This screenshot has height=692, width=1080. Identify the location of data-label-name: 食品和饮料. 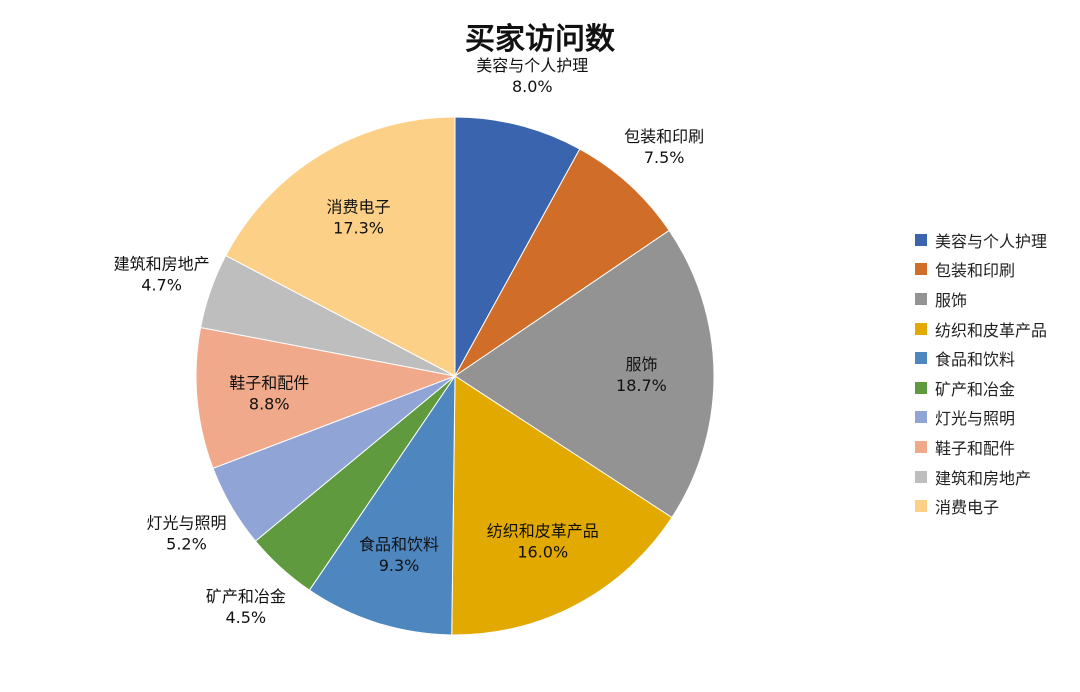
(399, 544).